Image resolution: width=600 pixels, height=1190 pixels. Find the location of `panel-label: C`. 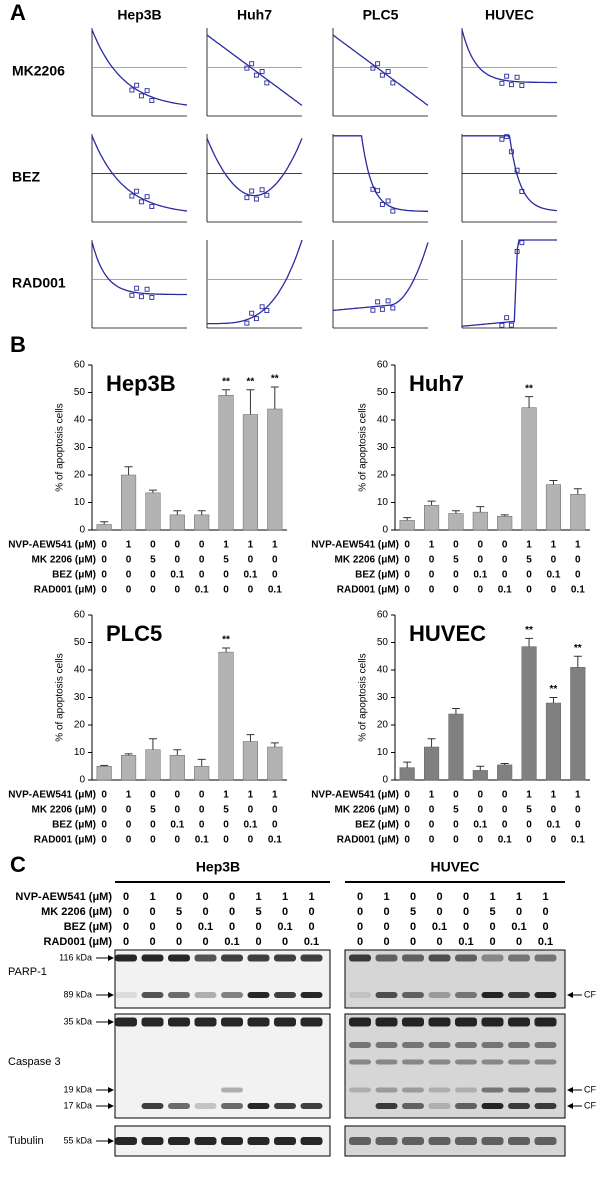

panel-label: C is located at coordinates (18, 864).